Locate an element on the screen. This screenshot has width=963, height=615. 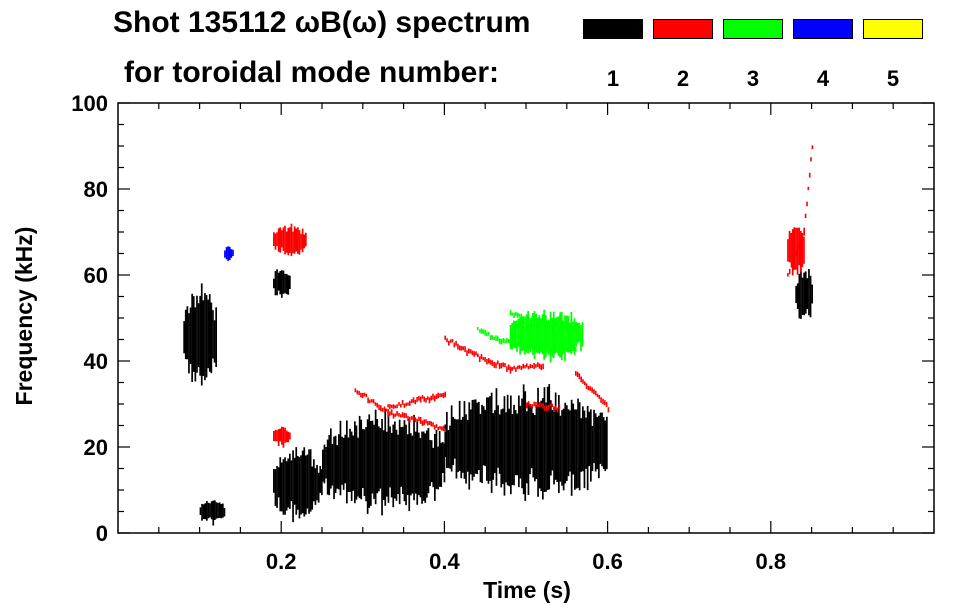
mode-track-5-segment is located at coordinates (811, 159).